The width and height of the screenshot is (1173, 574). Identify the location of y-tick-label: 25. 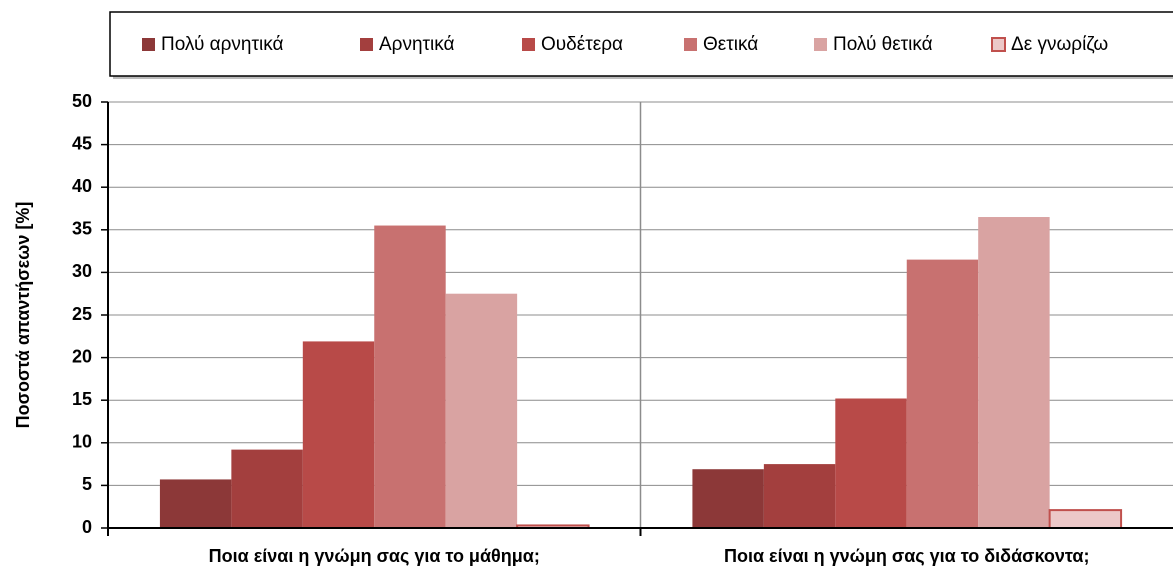
(82, 314).